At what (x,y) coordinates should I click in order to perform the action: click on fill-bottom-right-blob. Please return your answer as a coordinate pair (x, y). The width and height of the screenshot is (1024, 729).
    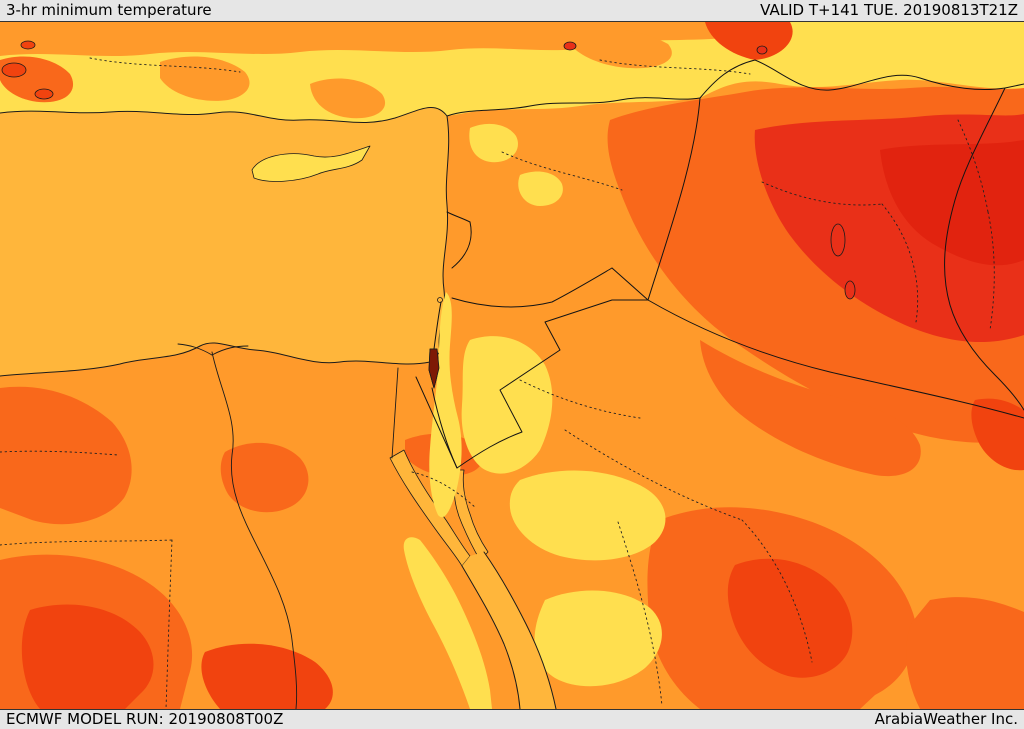
    Looking at the image, I should click on (965, 653).